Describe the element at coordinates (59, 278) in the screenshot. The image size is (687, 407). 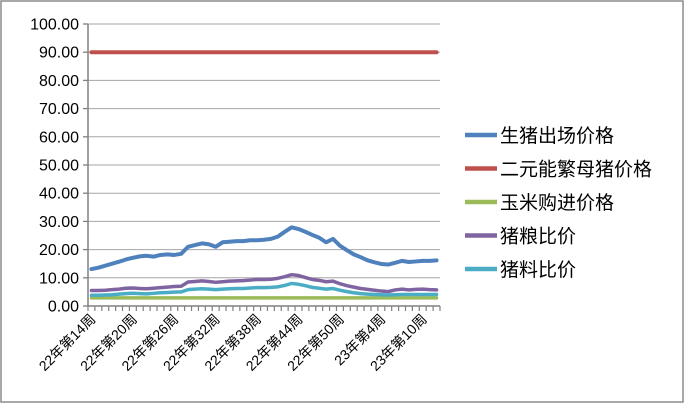
I see `y-tick-label: 10.00` at that location.